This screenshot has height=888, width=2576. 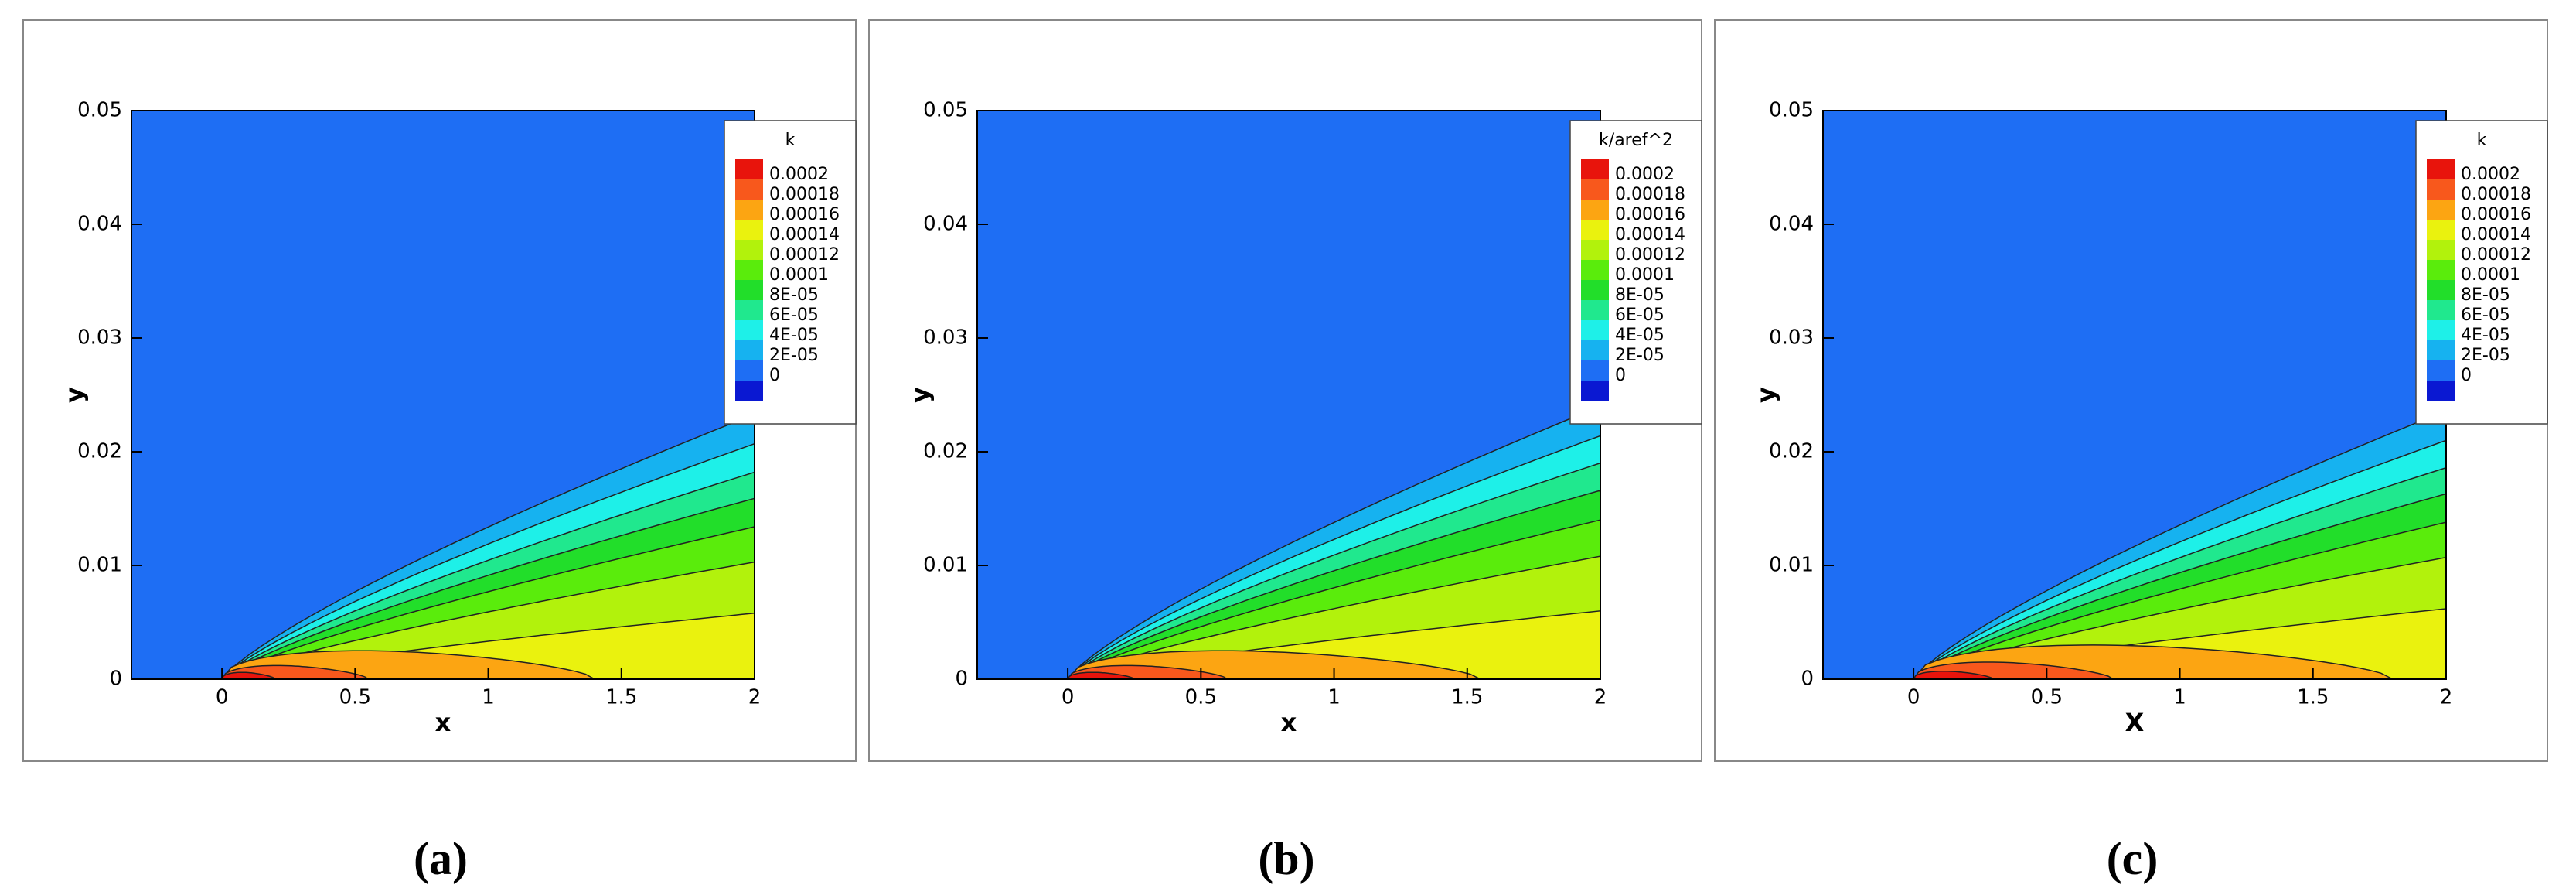 What do you see at coordinates (2135, 722) in the screenshot?
I see `x-axis-label: X` at bounding box center [2135, 722].